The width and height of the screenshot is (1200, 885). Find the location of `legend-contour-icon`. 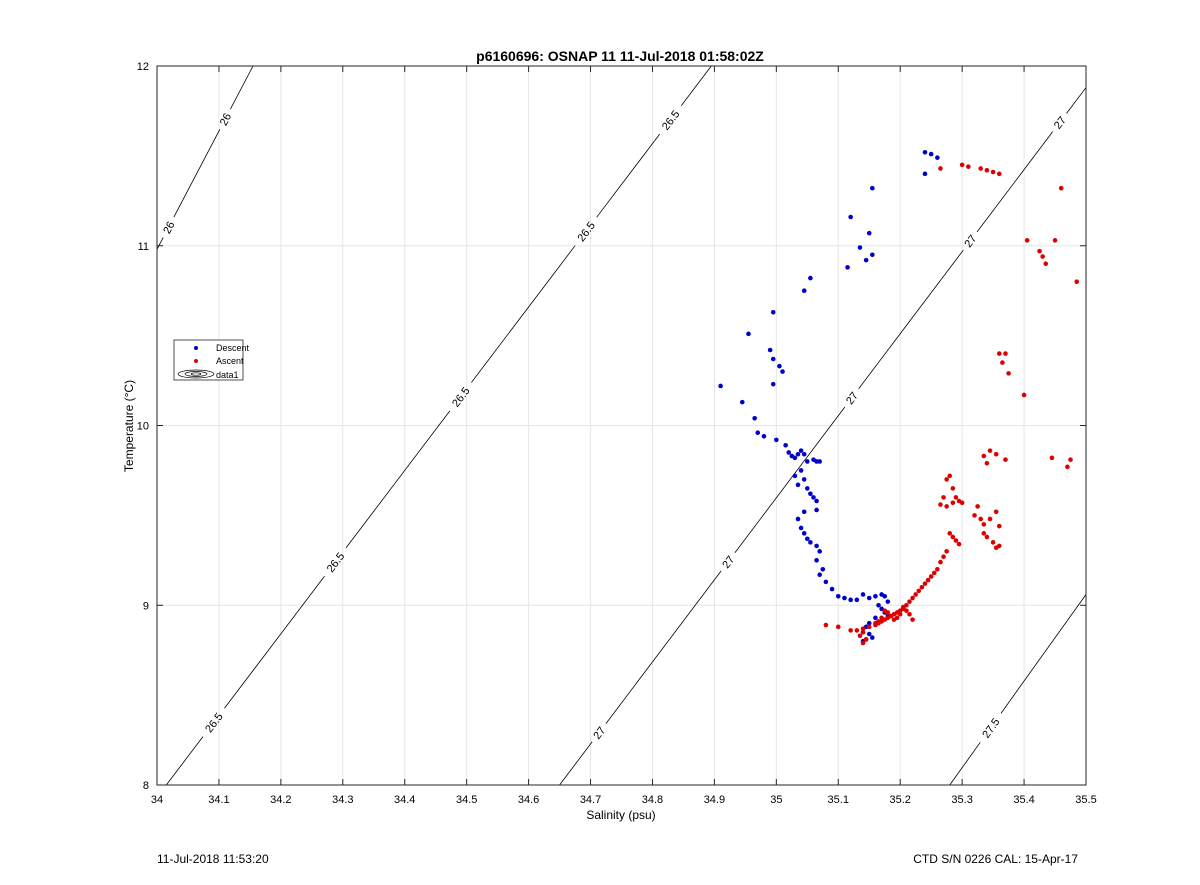

legend-contour-icon is located at coordinates (196, 374).